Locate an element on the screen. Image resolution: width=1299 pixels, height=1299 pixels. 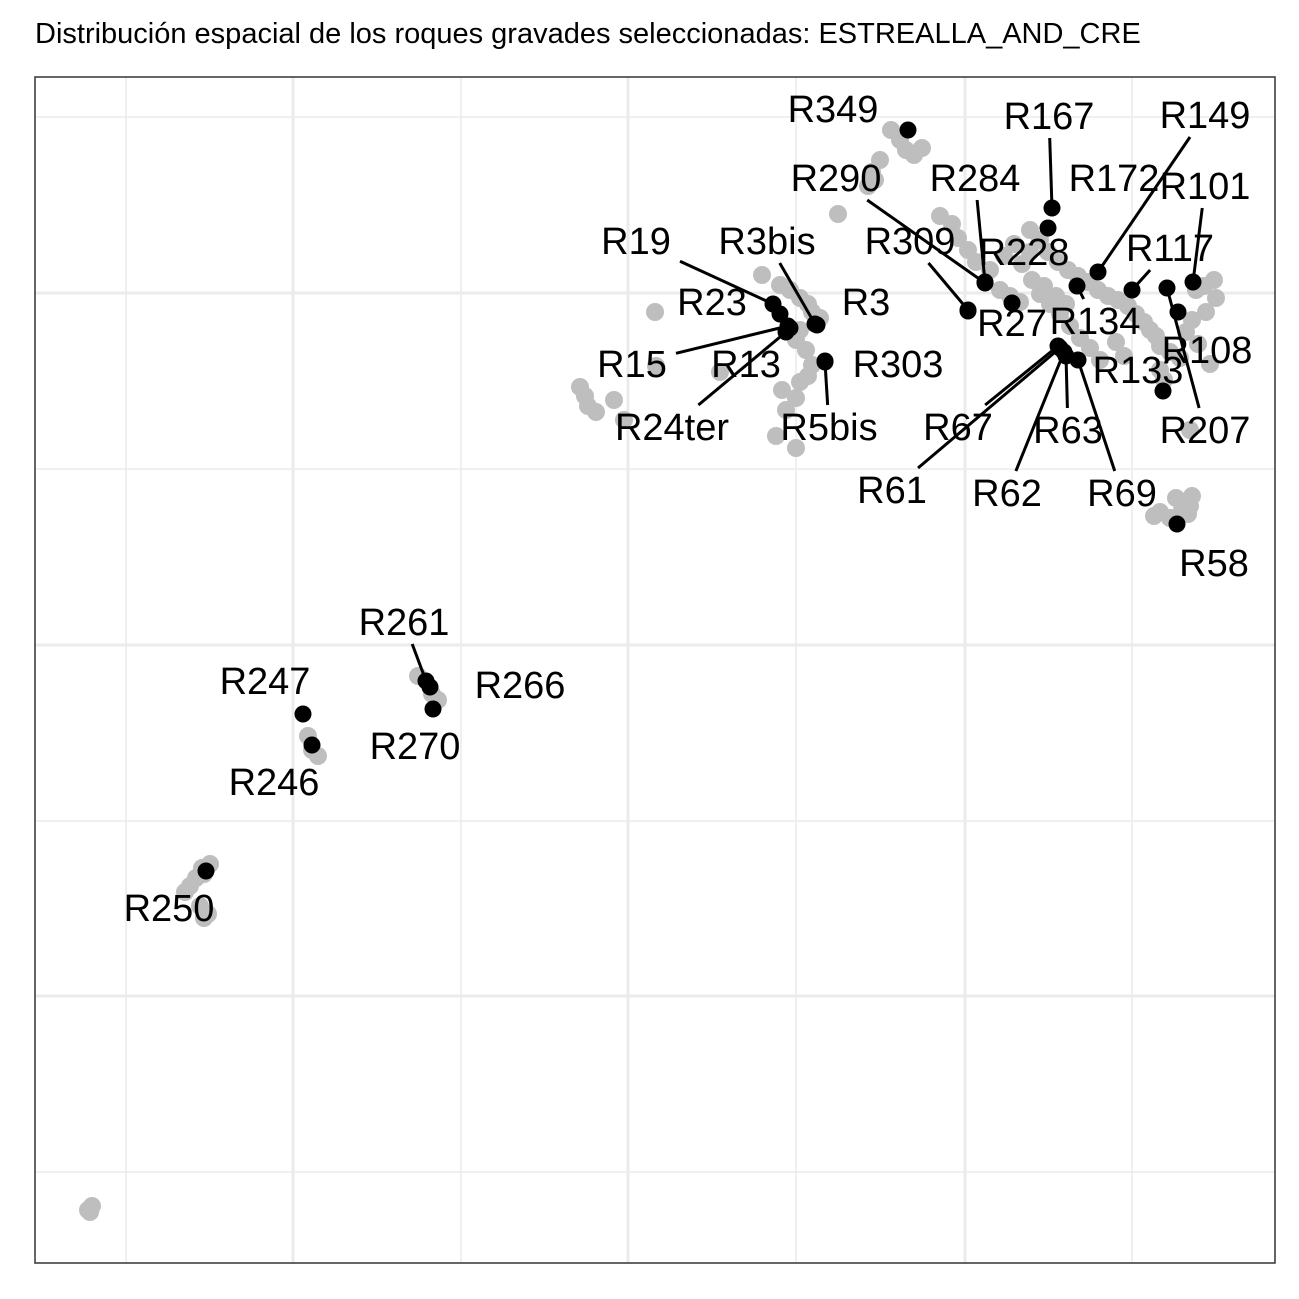
point-label-r261: R261 is located at coordinates (404, 623).